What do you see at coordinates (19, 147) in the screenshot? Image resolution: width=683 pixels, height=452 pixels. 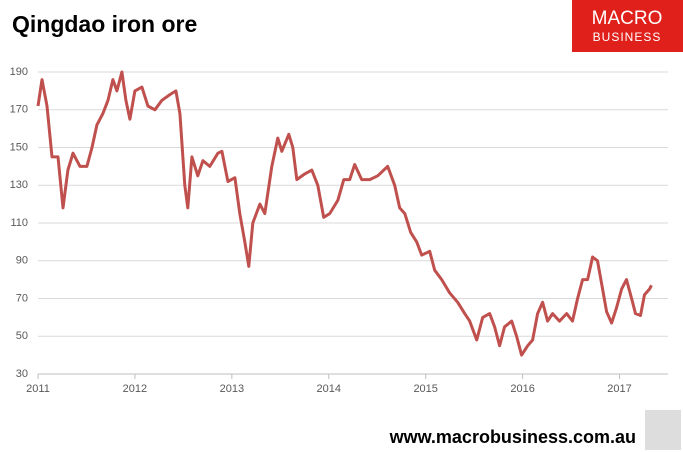 I see `y-tick-label: 150` at bounding box center [19, 147].